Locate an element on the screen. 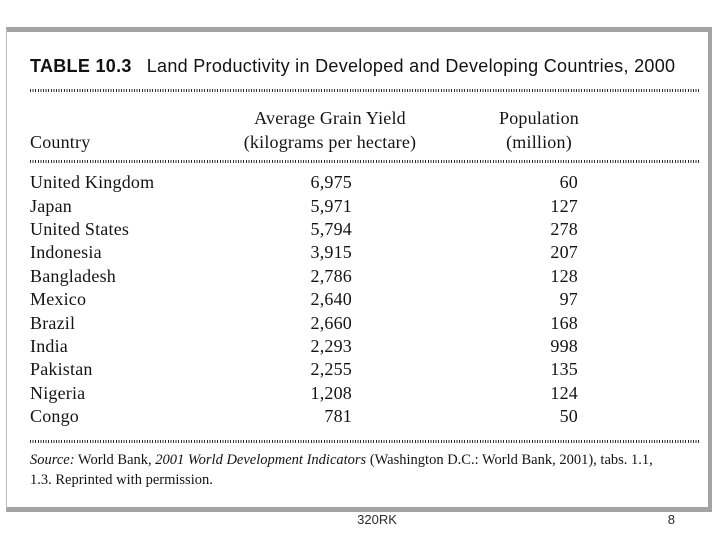 This screenshot has width=720, height=540. cell-yield: 781 is located at coordinates (338, 416).